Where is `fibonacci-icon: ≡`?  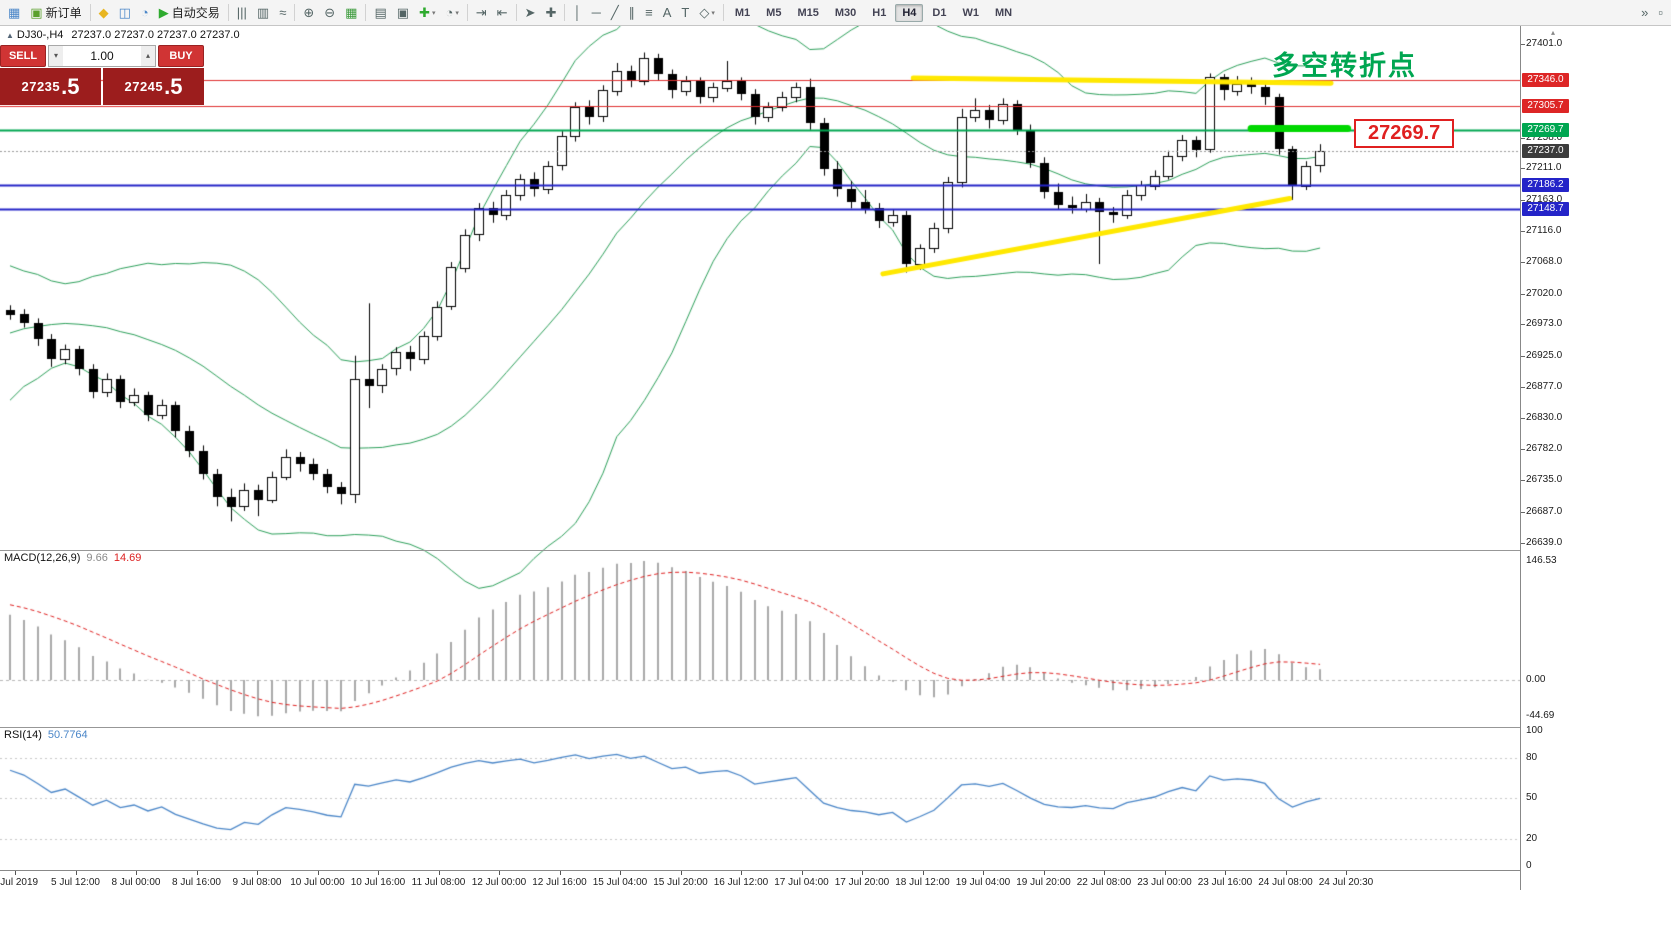 fibonacci-icon: ≡ is located at coordinates (649, 12).